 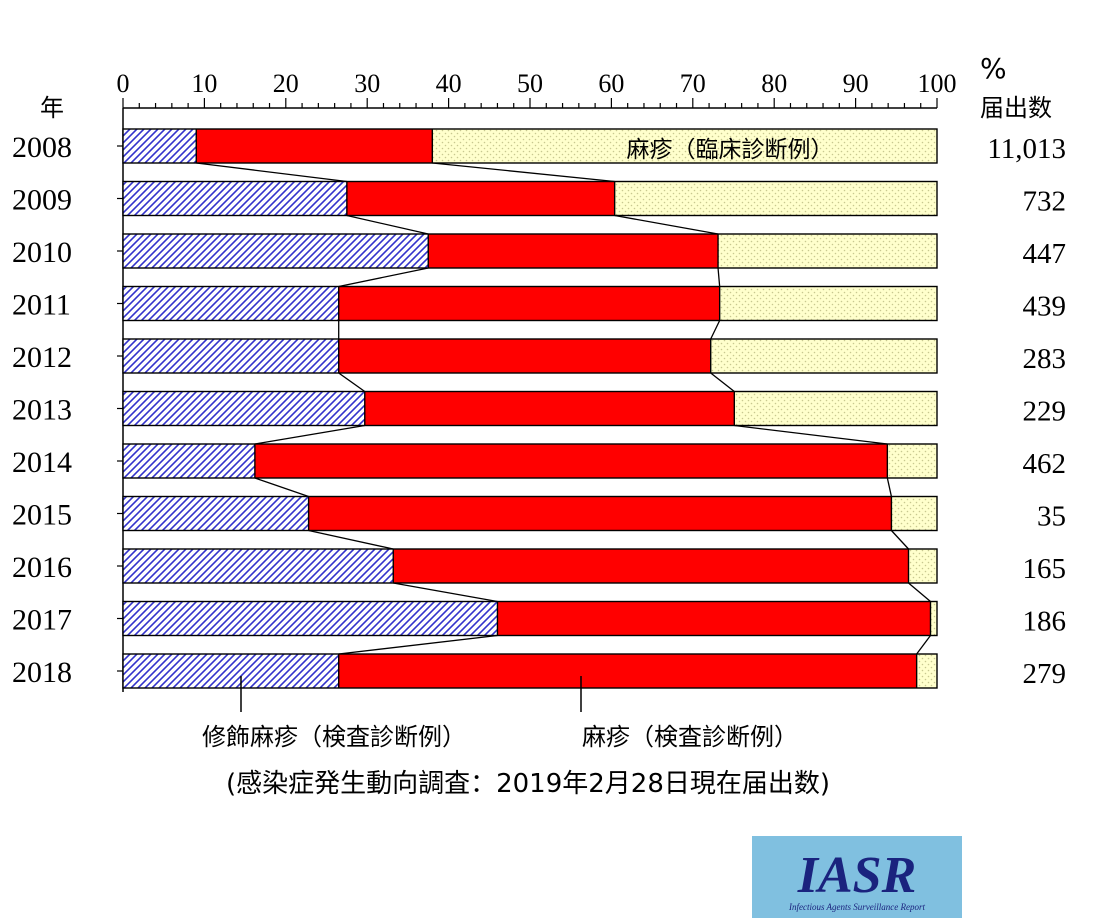 What do you see at coordinates (1045, 622) in the screenshot?
I see `count-label: 186` at bounding box center [1045, 622].